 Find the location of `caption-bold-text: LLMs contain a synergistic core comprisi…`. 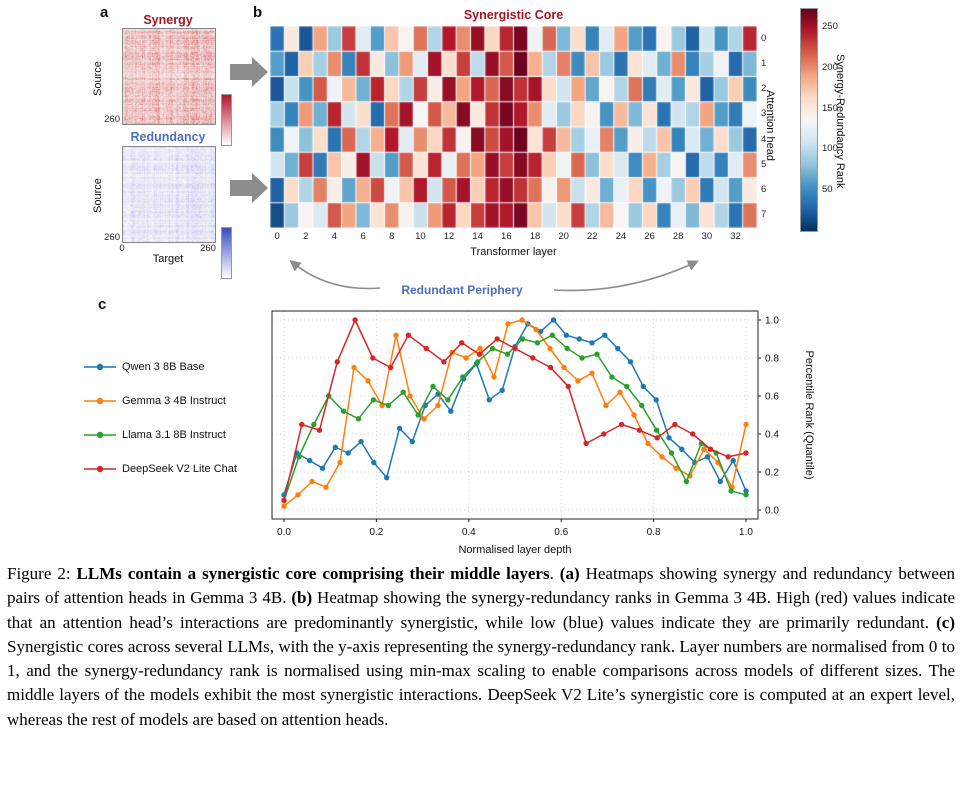

caption-bold-text: LLMs contain a synergistic core comprisi… is located at coordinates (313, 573).